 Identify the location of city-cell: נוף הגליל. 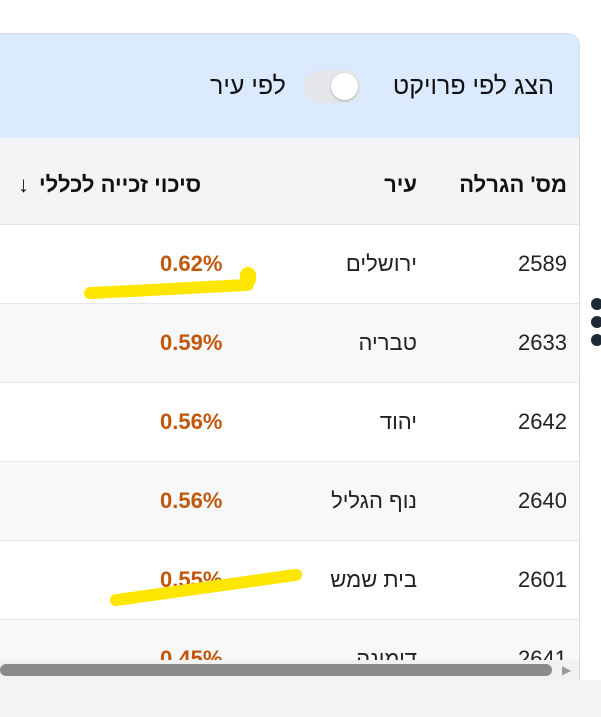
(374, 500).